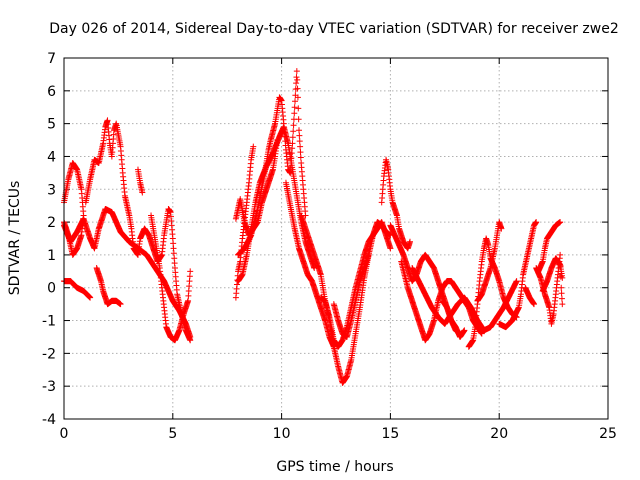 Image resolution: width=640 pixels, height=480 pixels. I want to click on y-tick-label: 5, so click(51, 125).